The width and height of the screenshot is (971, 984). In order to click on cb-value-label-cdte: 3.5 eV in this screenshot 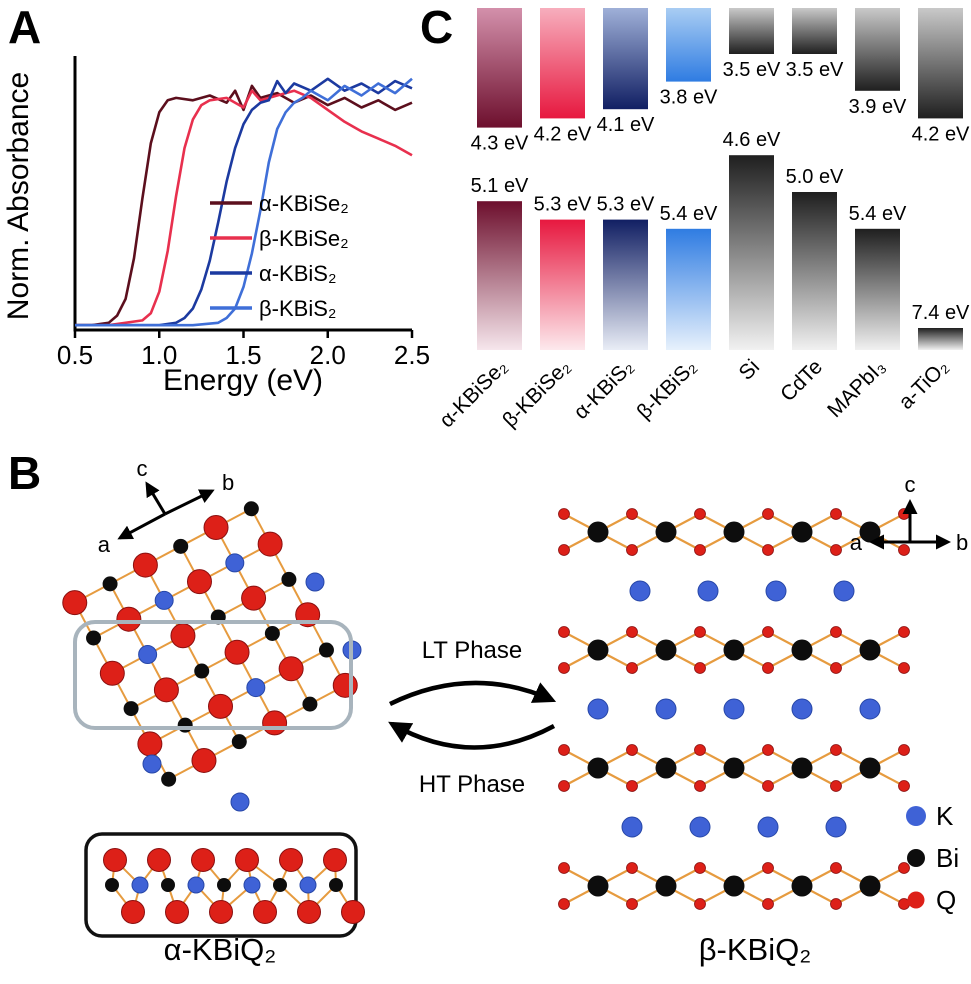, I will do `click(815, 70)`.